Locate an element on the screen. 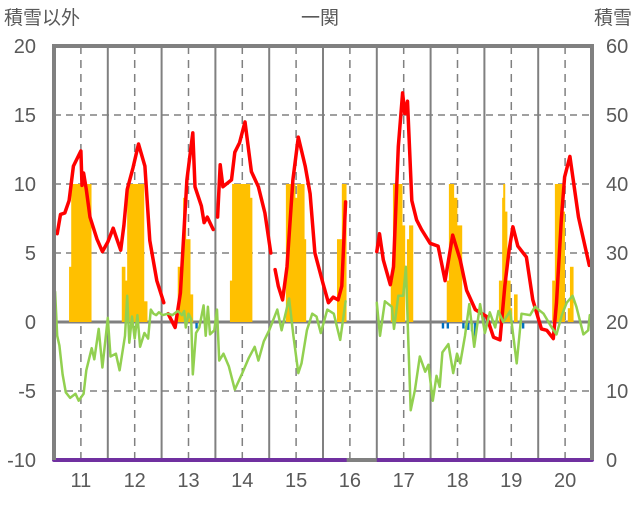  x-tick-label: 20 is located at coordinates (565, 481).